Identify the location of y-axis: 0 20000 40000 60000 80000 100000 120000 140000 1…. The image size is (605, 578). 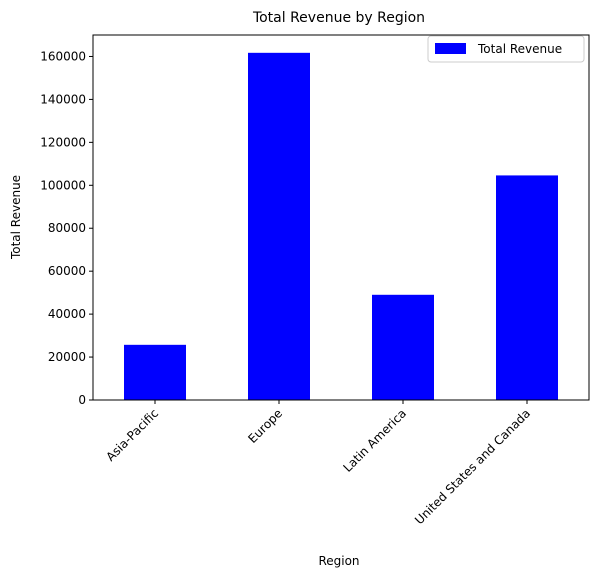
(66, 228).